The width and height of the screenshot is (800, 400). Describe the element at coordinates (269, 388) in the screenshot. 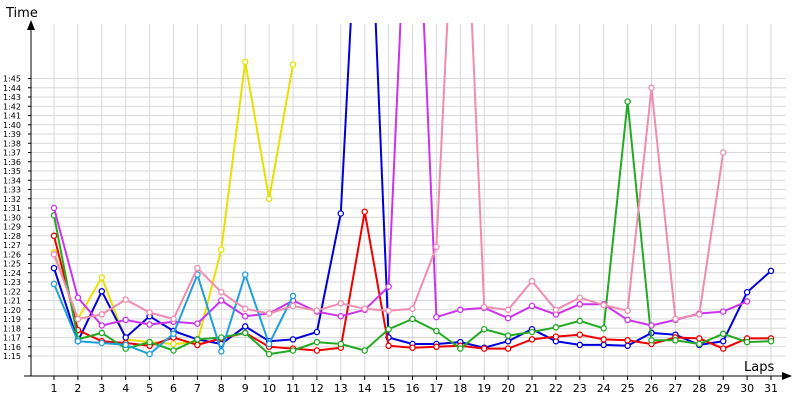

I see `x-tick-label: 10` at that location.